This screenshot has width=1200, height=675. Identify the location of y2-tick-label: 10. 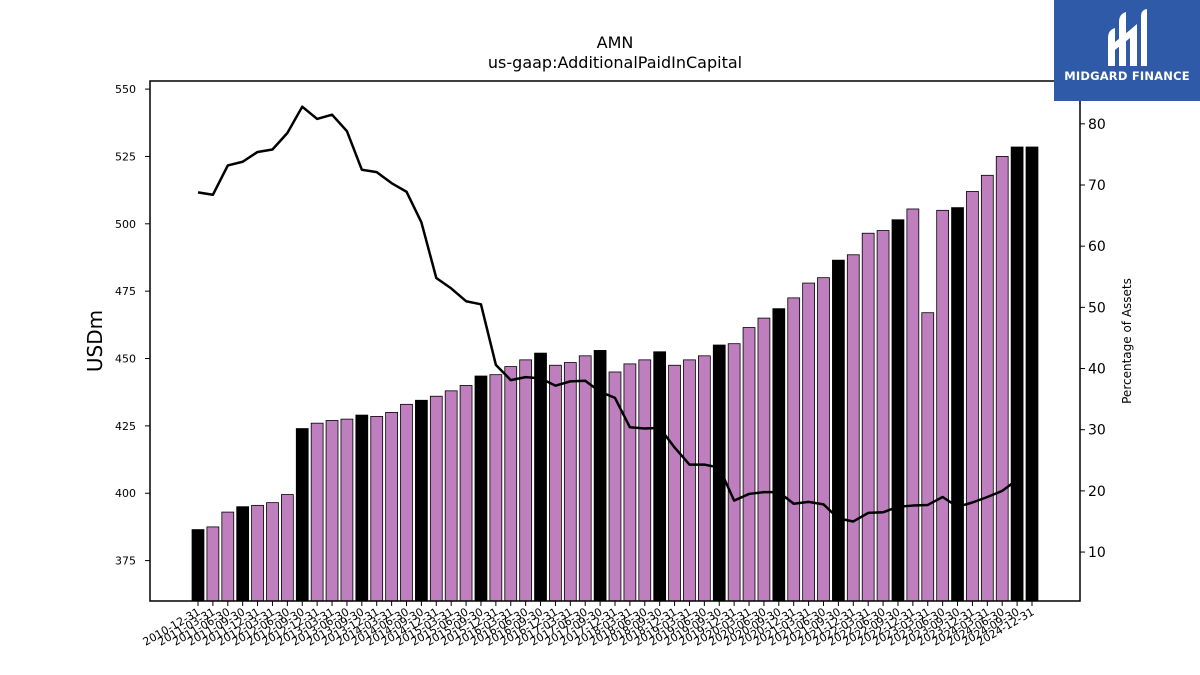
(1097, 553).